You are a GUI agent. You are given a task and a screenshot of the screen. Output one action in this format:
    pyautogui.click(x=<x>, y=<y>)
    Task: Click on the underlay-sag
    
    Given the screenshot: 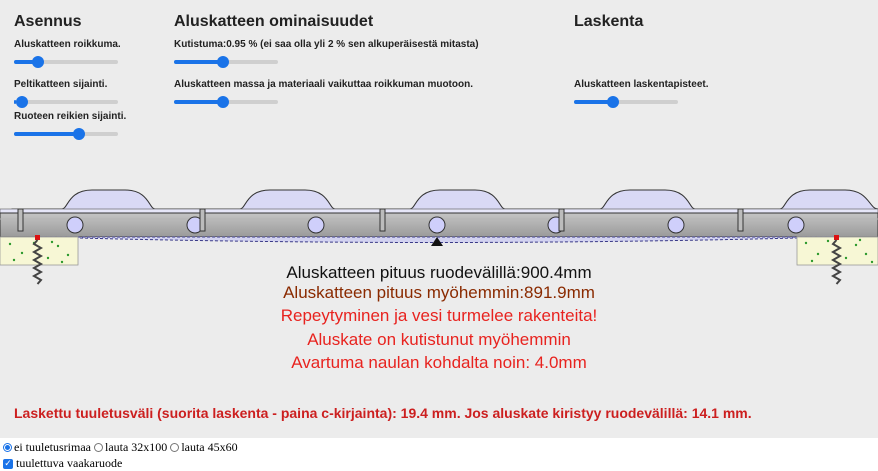 What is the action you would take?
    pyautogui.click(x=437, y=241)
    